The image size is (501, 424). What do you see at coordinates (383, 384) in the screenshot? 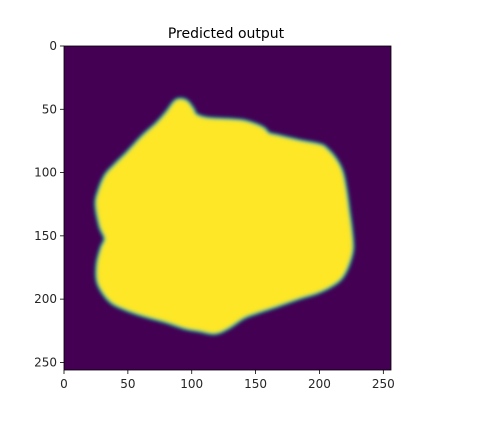
I see `x-tick-label: 250` at bounding box center [383, 384].